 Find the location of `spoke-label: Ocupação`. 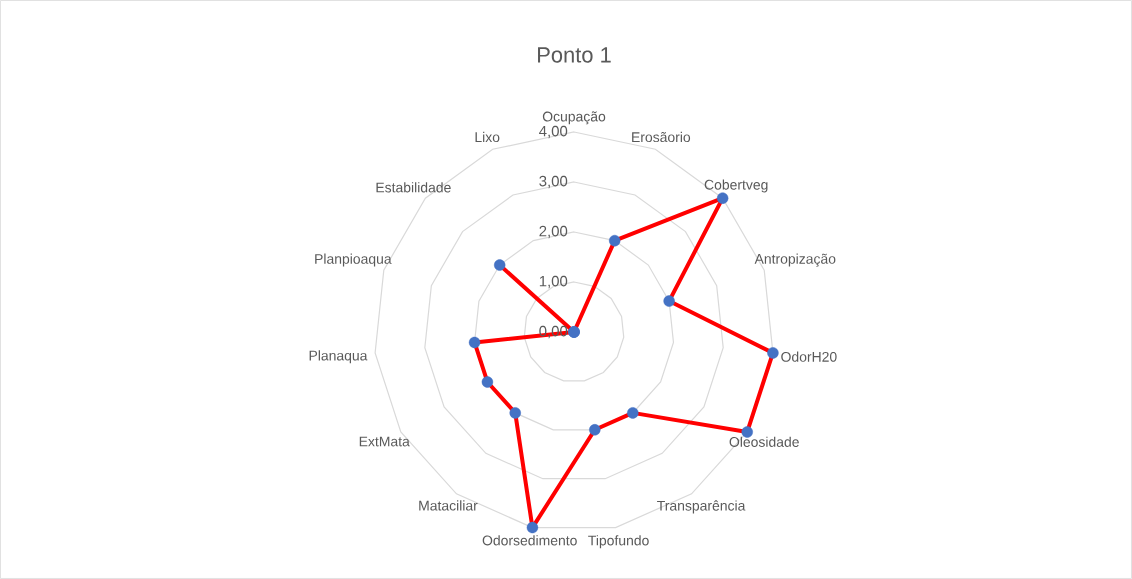

spoke-label: Ocupação is located at coordinates (574, 118).